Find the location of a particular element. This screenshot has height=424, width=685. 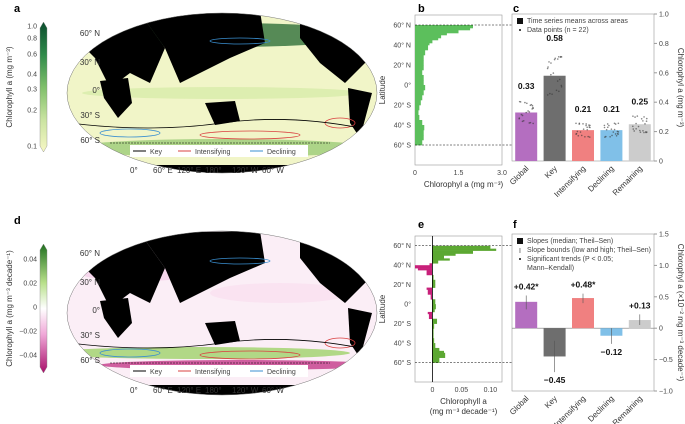

latitude-label: 30° N is located at coordinates (90, 62).